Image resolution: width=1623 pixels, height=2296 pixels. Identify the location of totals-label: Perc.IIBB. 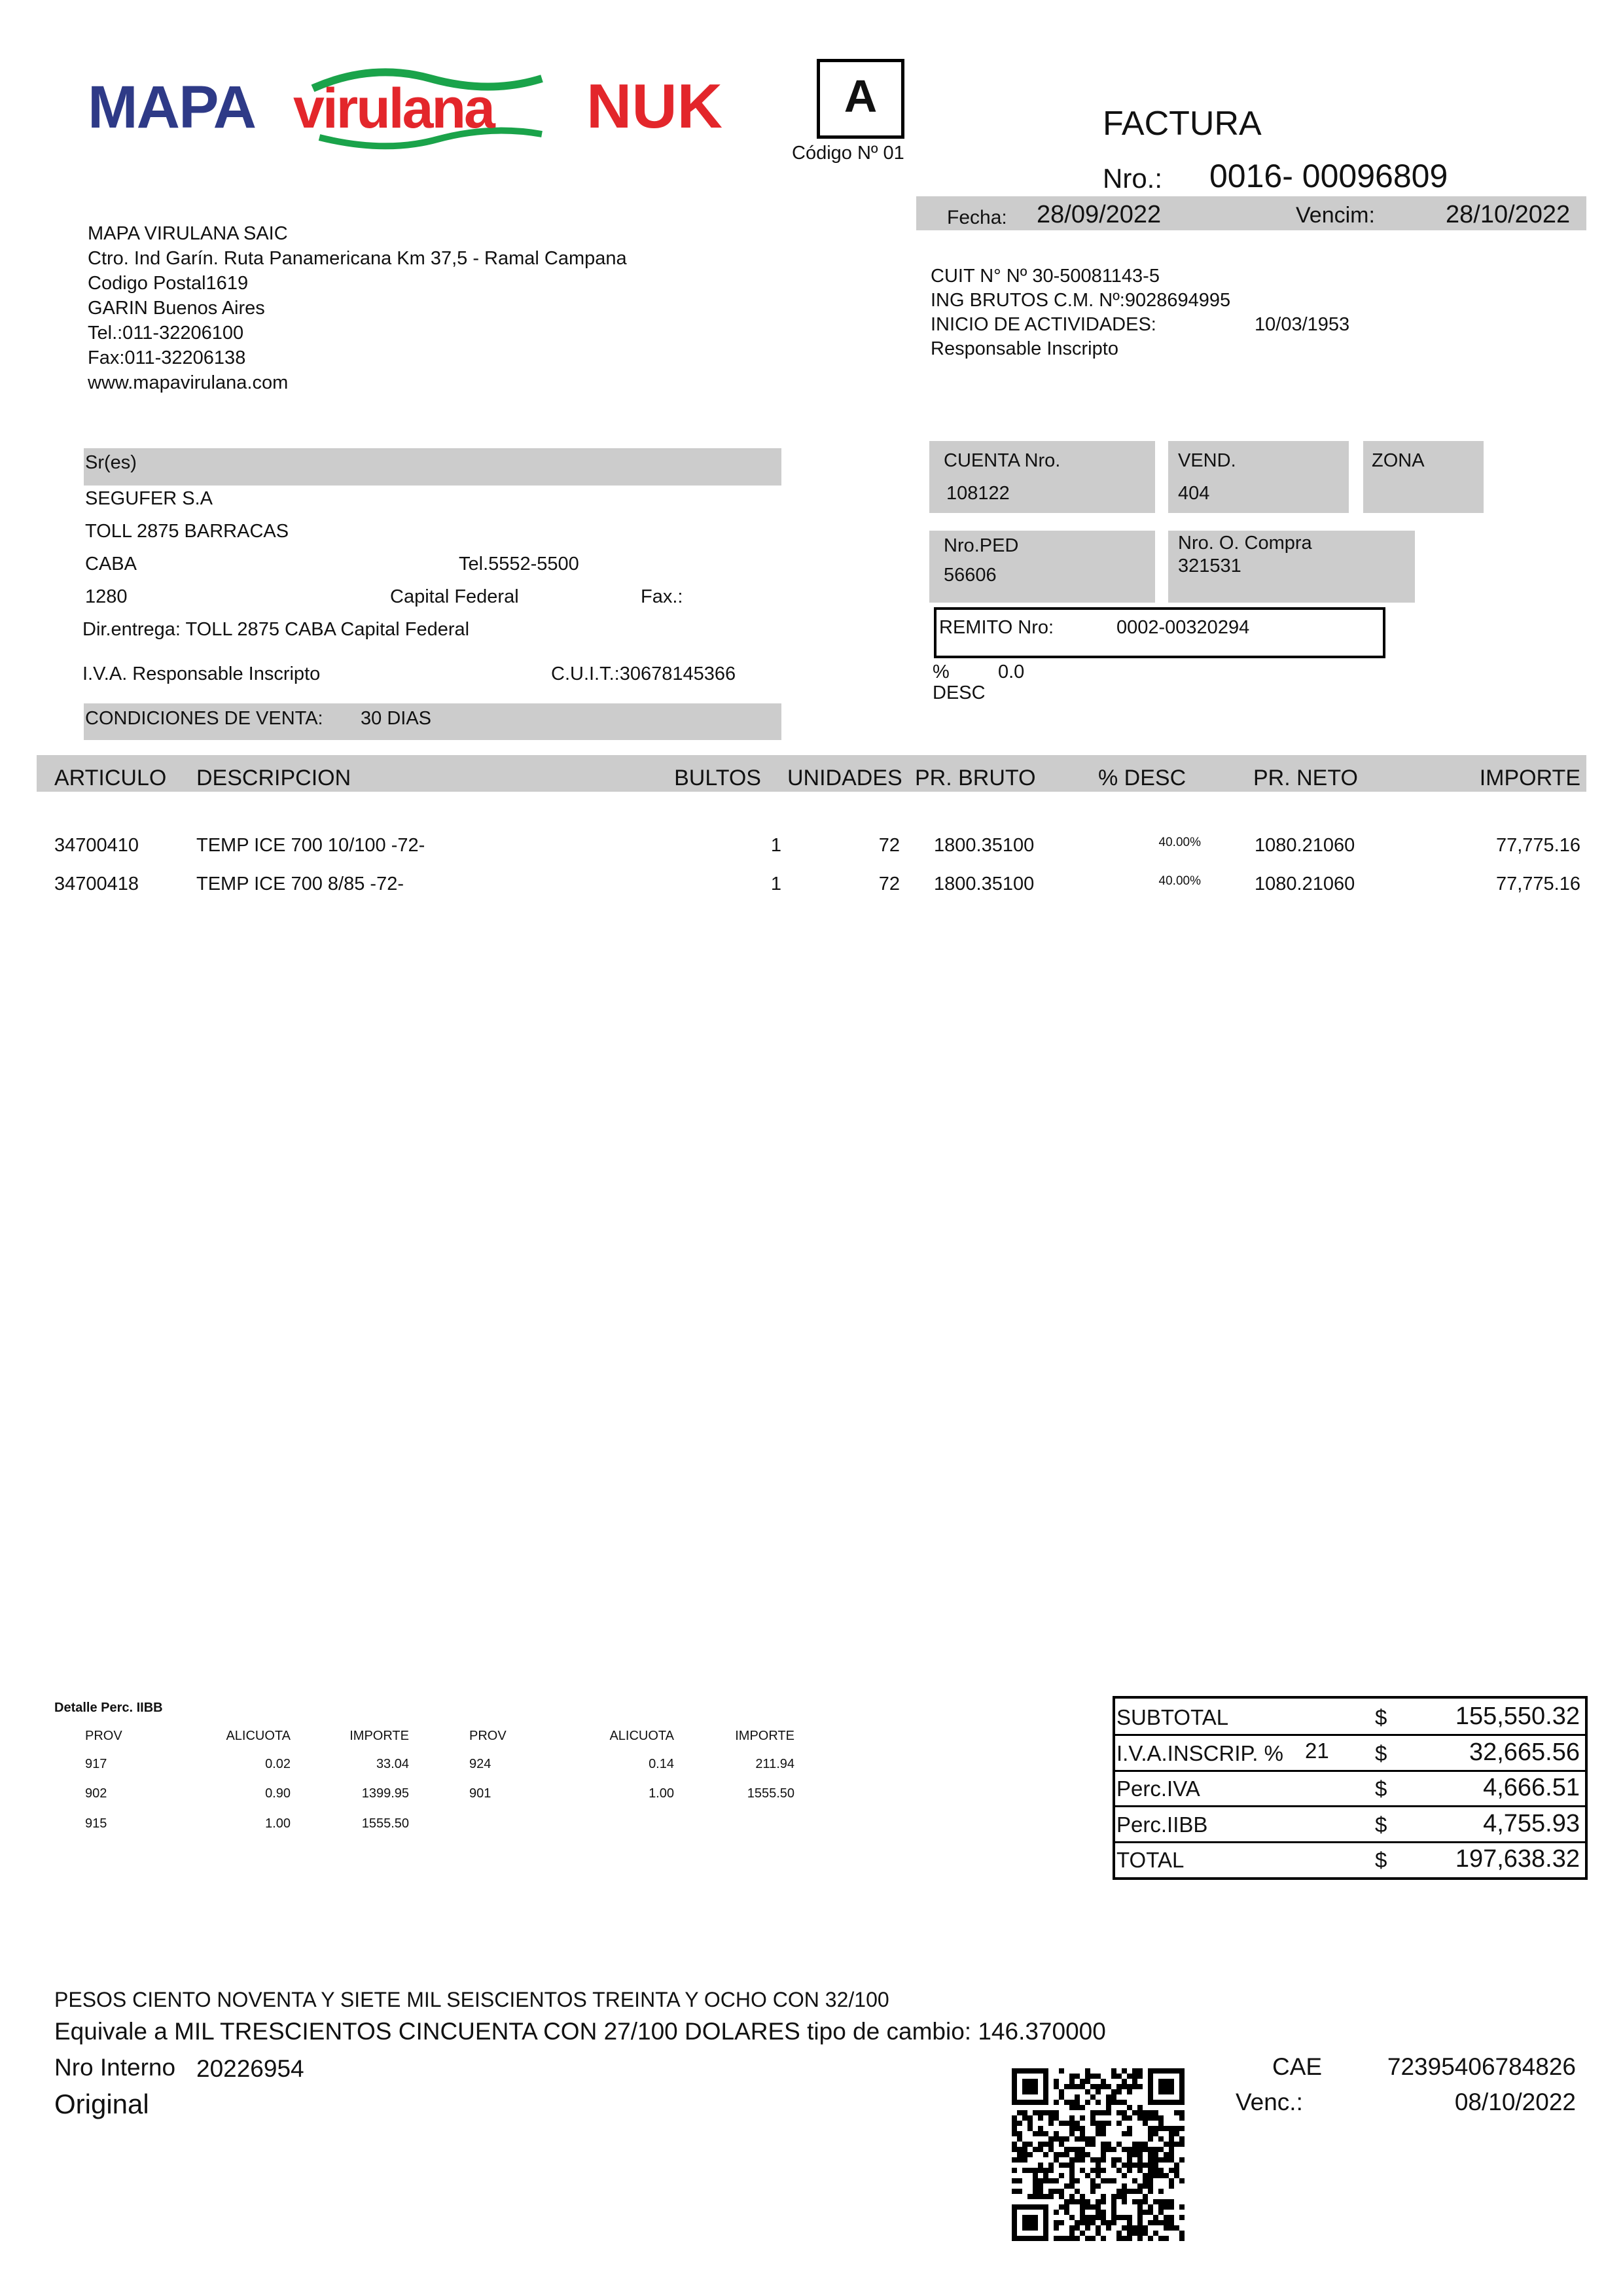
(1162, 1824).